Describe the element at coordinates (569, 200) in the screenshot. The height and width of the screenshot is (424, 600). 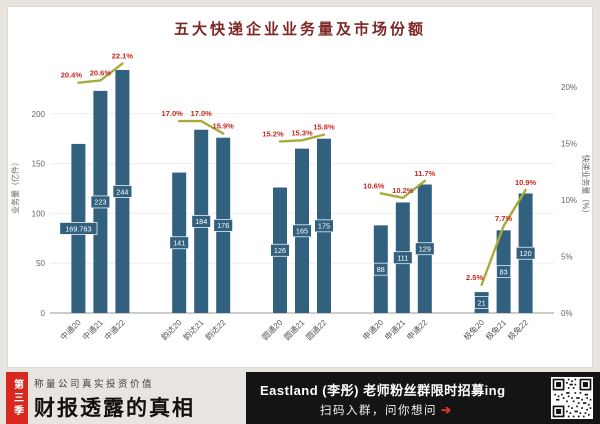
I see `right-tick-label: 10%` at that location.